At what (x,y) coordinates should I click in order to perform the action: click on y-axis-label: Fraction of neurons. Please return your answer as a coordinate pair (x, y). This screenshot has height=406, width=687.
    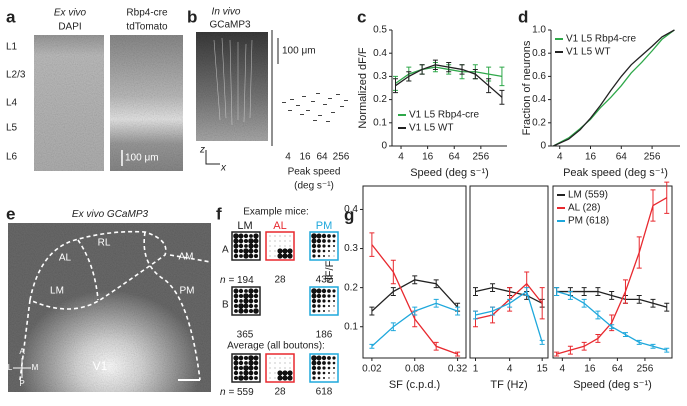
    Looking at the image, I should click on (527, 87).